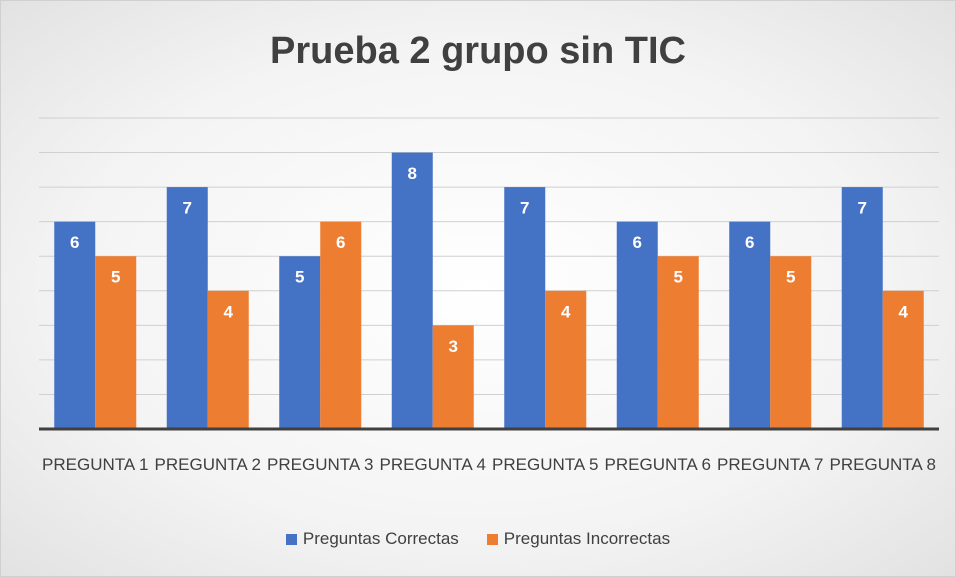 The height and width of the screenshot is (577, 956). I want to click on legend: Preguntas Correctas Preguntas Incorrectas, so click(478, 539).